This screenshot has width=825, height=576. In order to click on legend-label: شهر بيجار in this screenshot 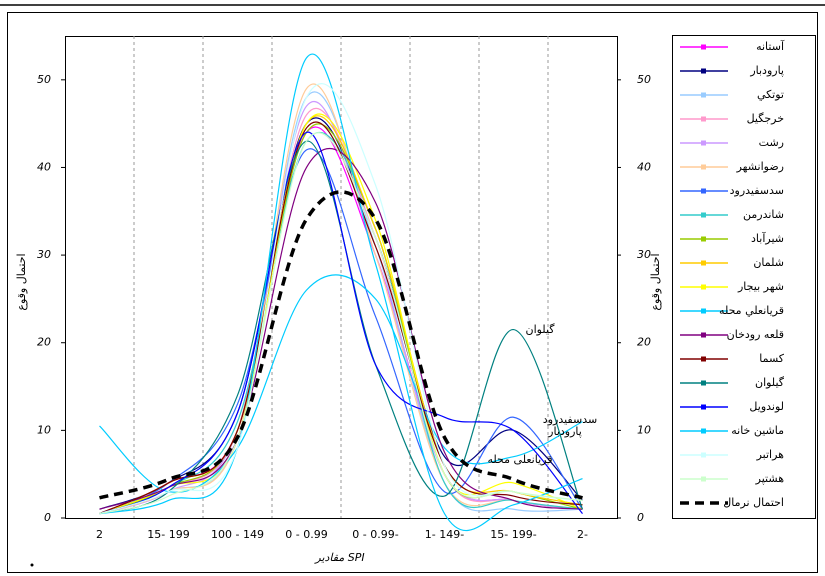, I will do `click(760, 286)`.